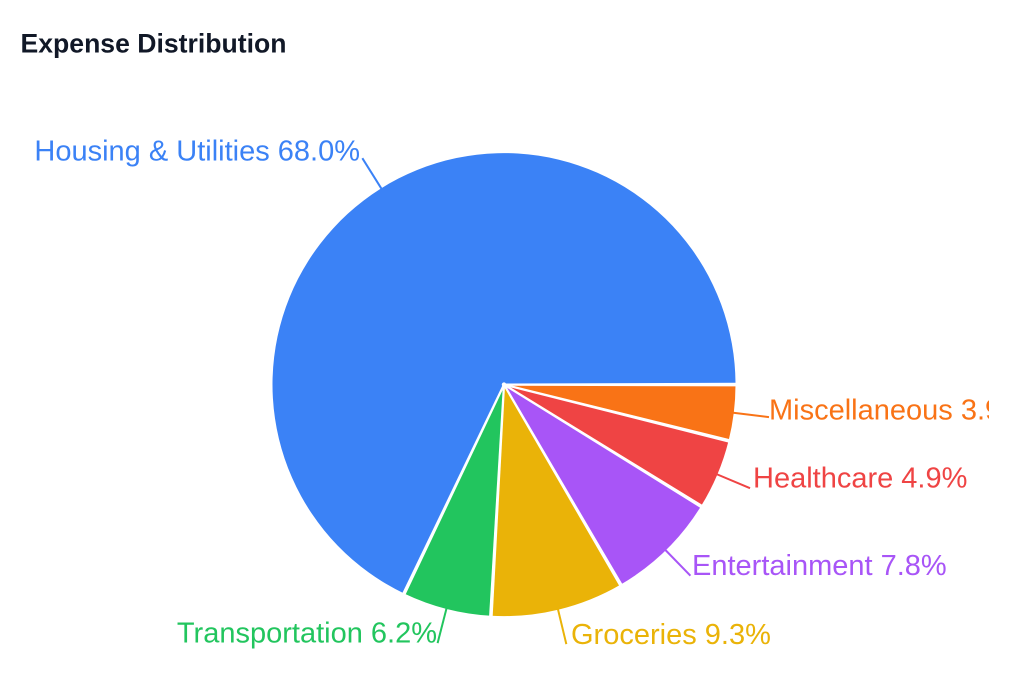  I want to click on svg-text: Transportation 6.2%, so click(307, 634).